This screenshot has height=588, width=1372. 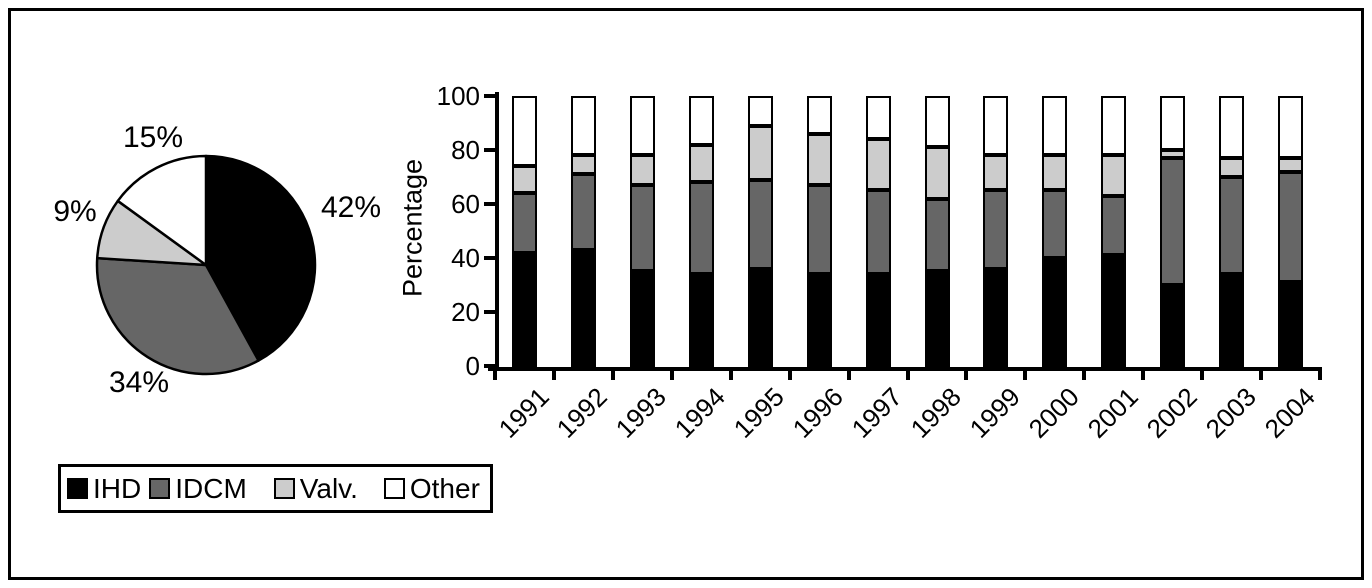 I want to click on bar-2002, so click(x=1173, y=233).